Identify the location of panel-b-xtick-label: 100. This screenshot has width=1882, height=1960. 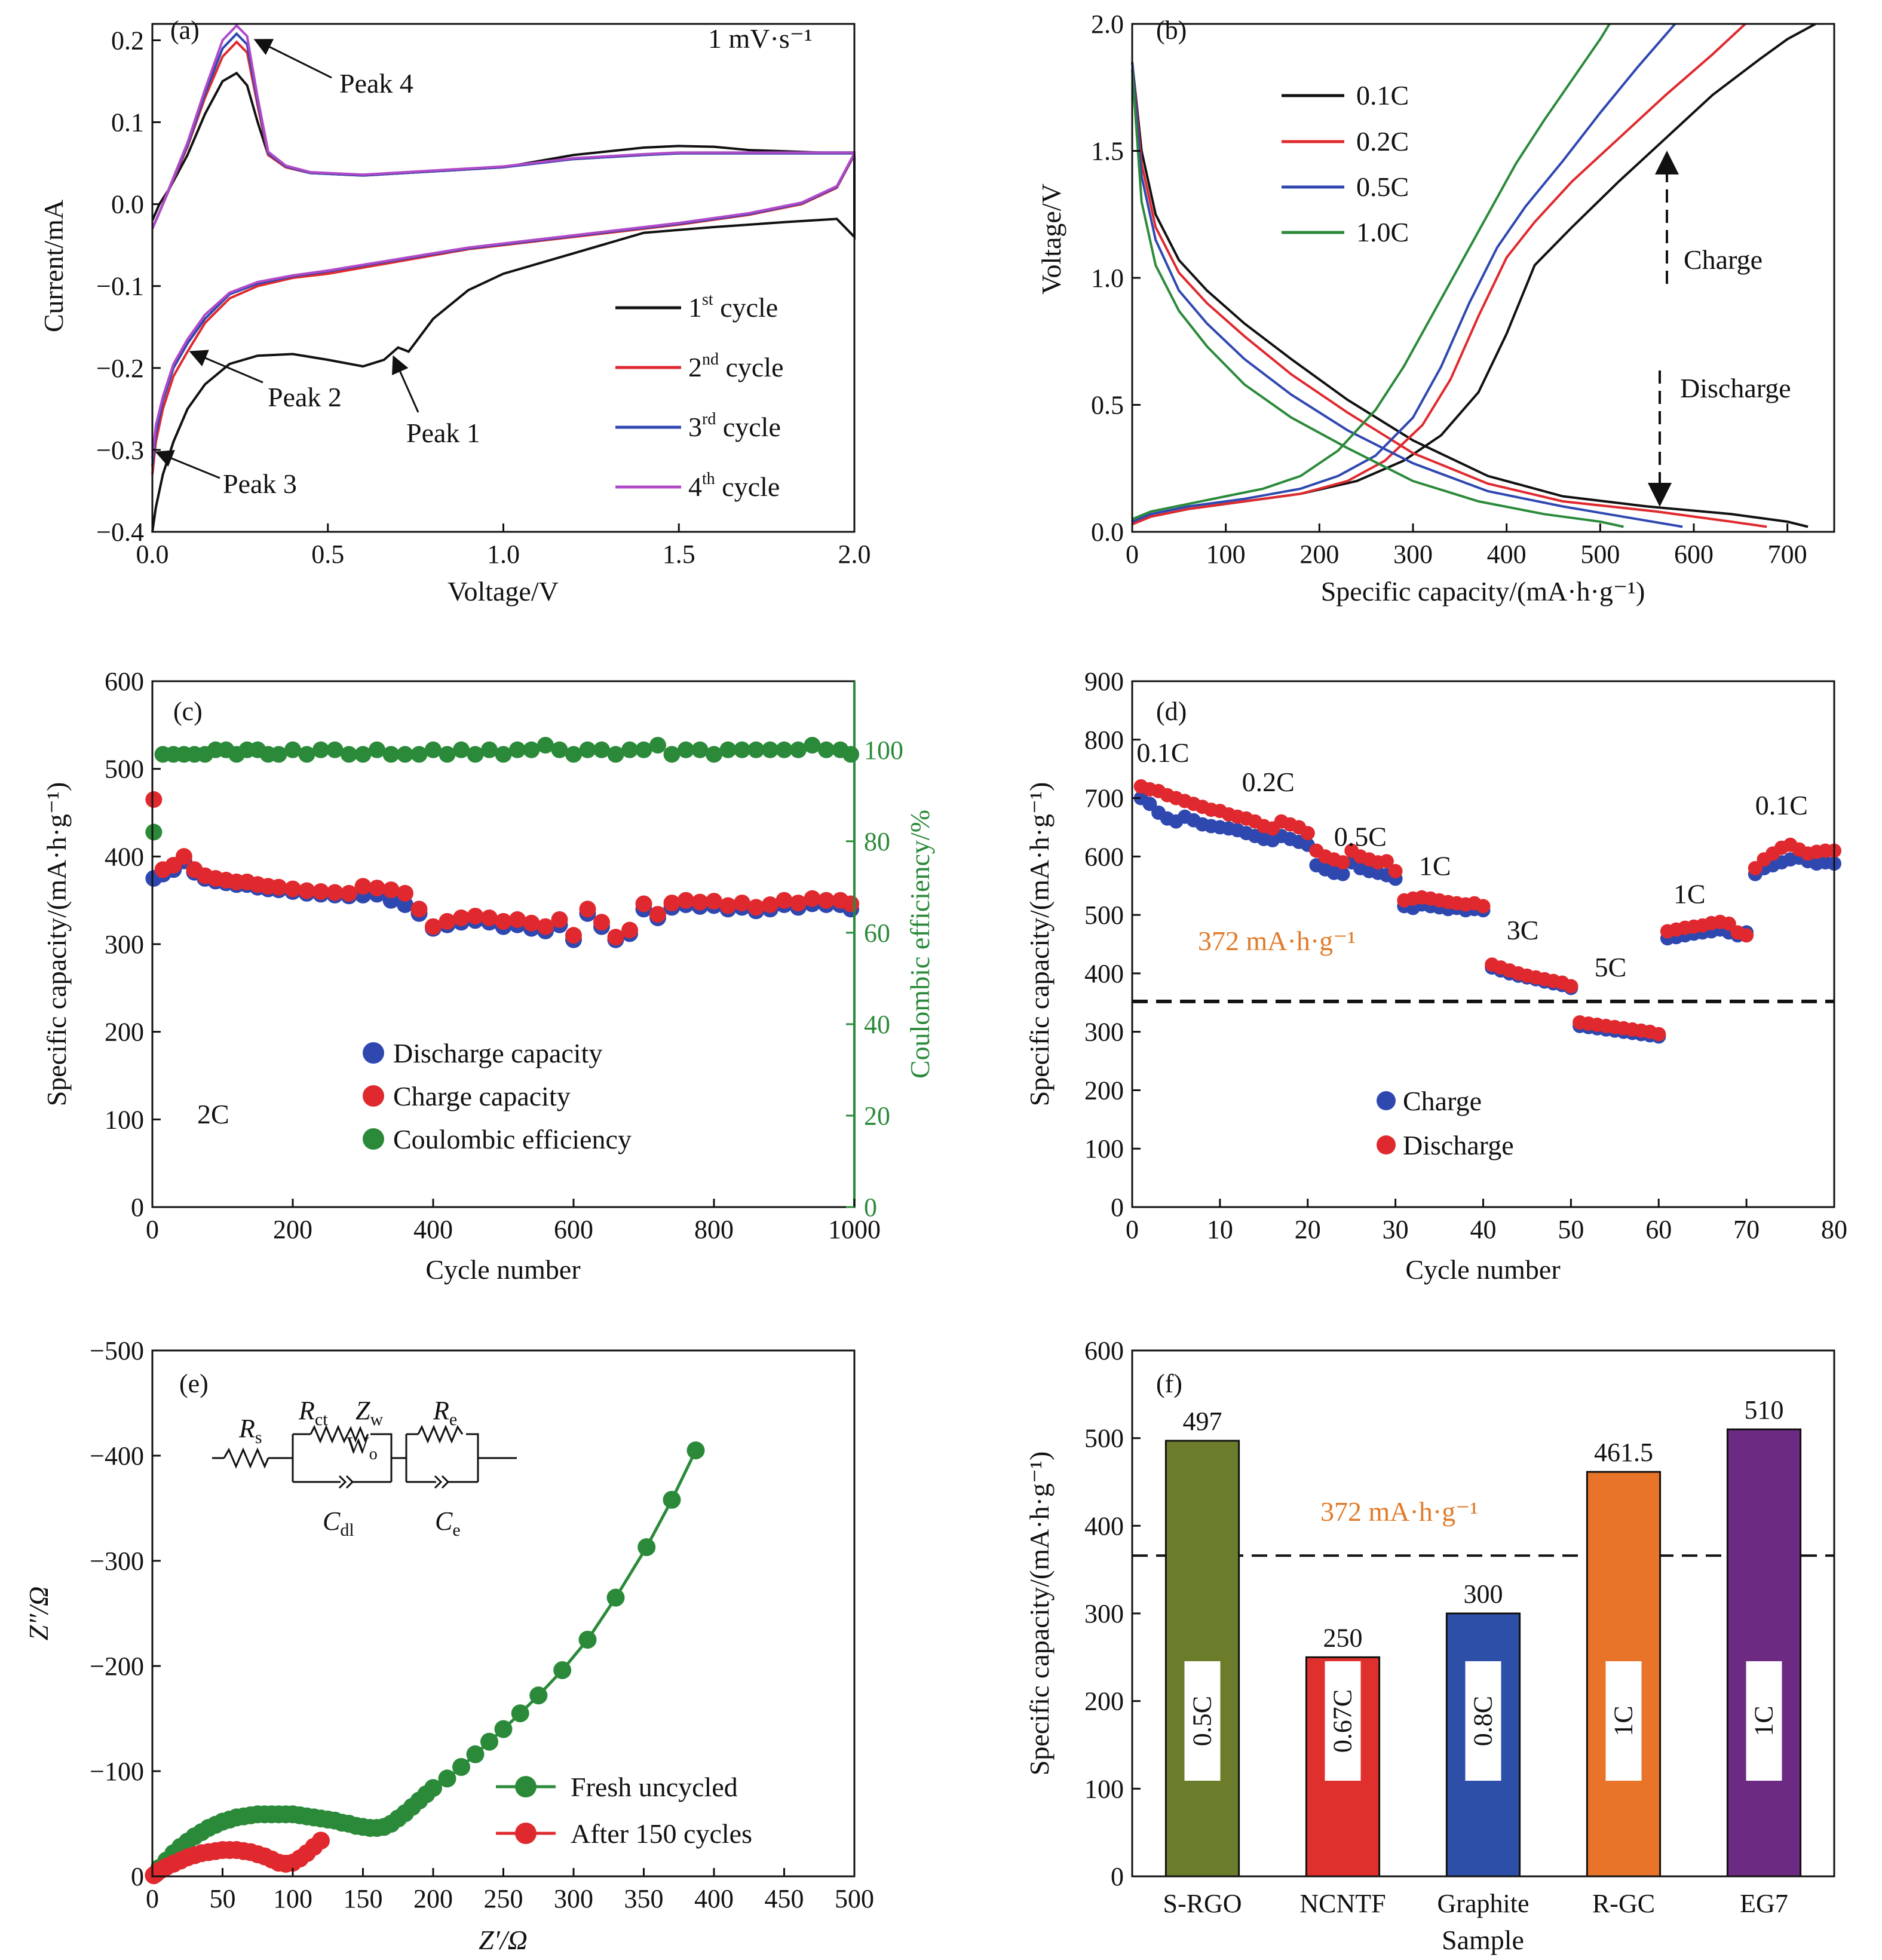
(1226, 554).